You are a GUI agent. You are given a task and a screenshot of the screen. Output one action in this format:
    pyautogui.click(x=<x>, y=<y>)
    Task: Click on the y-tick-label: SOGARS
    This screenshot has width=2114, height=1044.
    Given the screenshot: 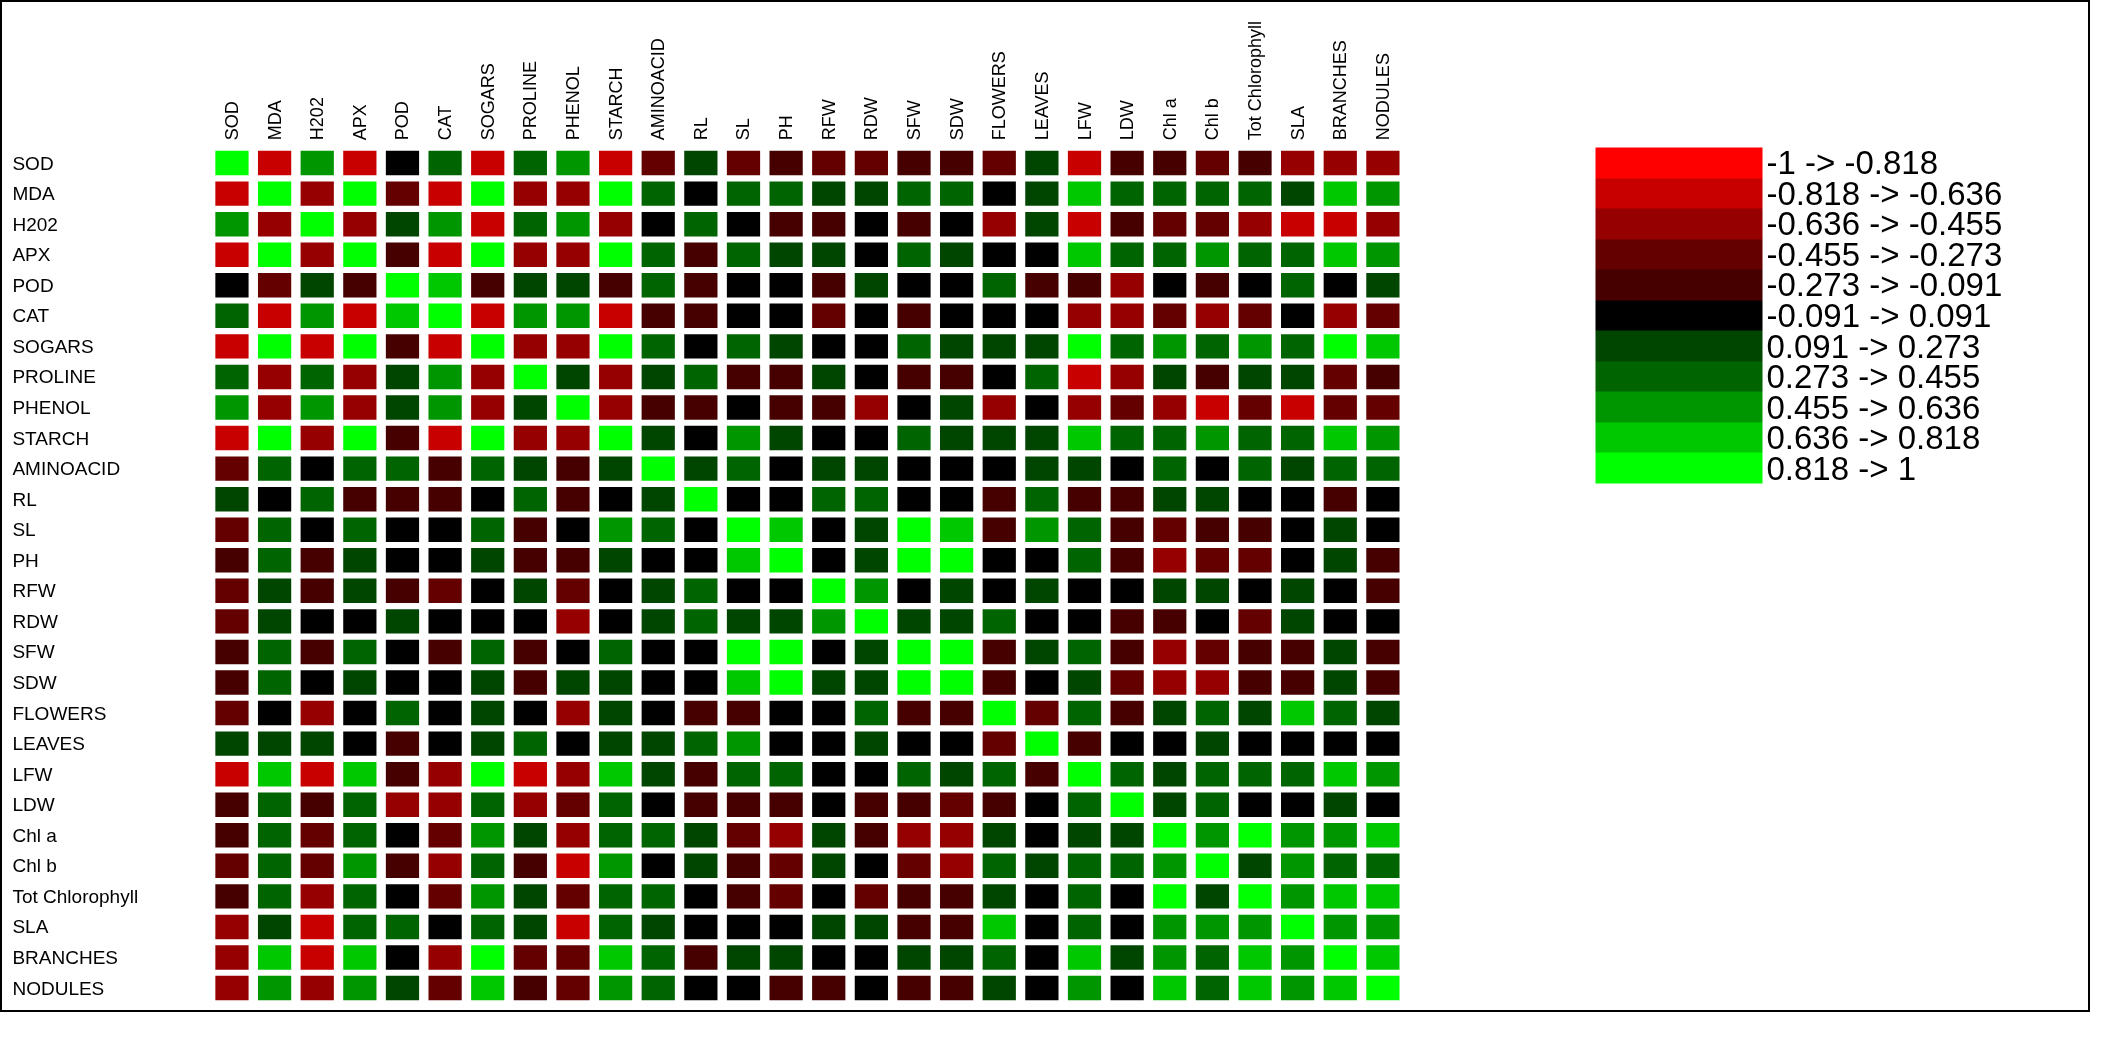 What is the action you would take?
    pyautogui.click(x=53, y=346)
    